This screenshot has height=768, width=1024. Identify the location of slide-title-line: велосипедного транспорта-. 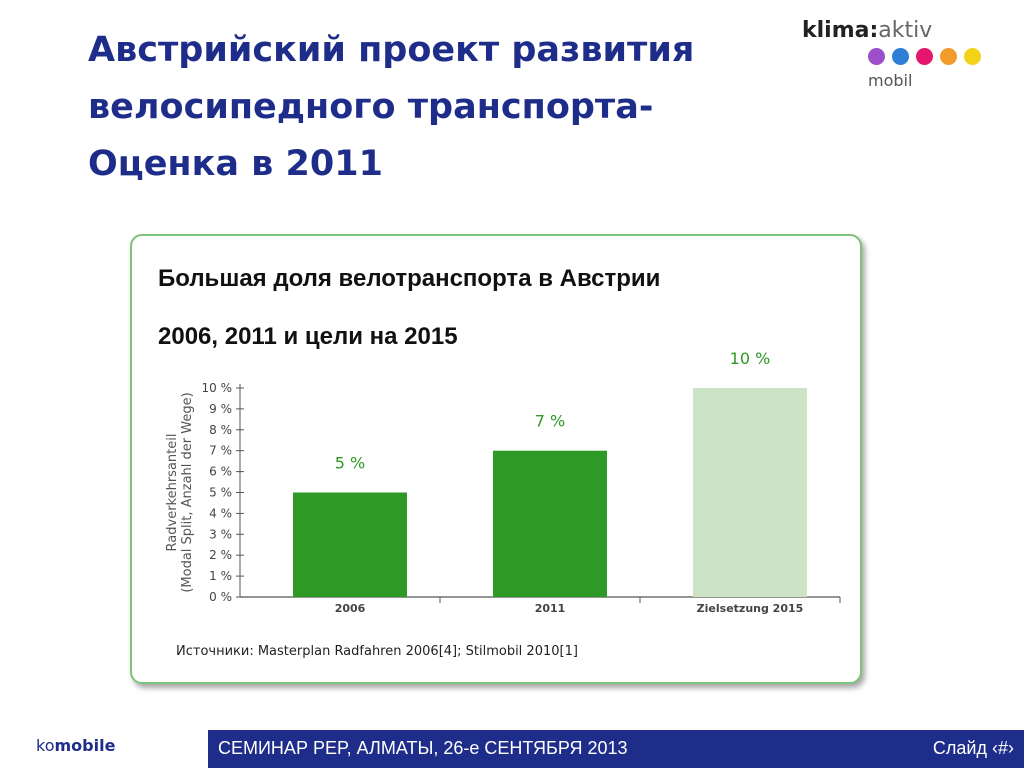
(371, 107).